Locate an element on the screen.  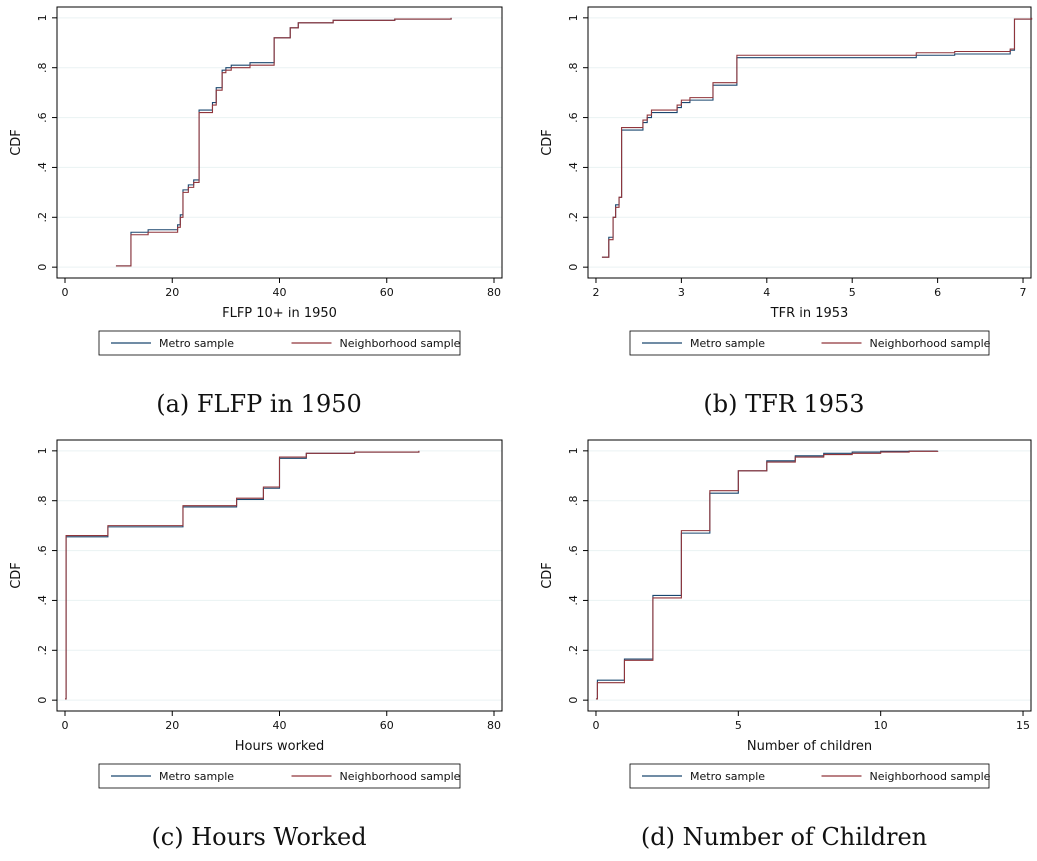
x-tick-label: 7 is located at coordinates (1023, 292).